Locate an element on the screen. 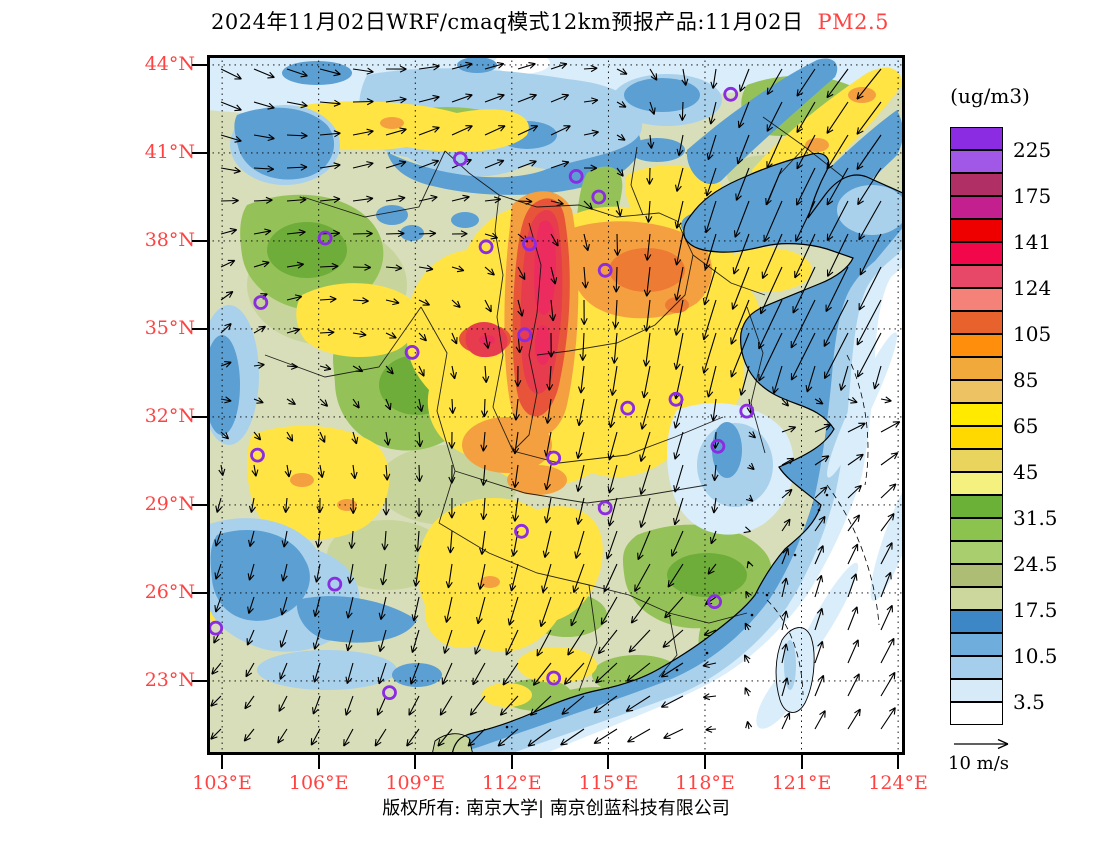 This screenshot has height=850, width=1100. legend-value-label: 124 is located at coordinates (1032, 288).